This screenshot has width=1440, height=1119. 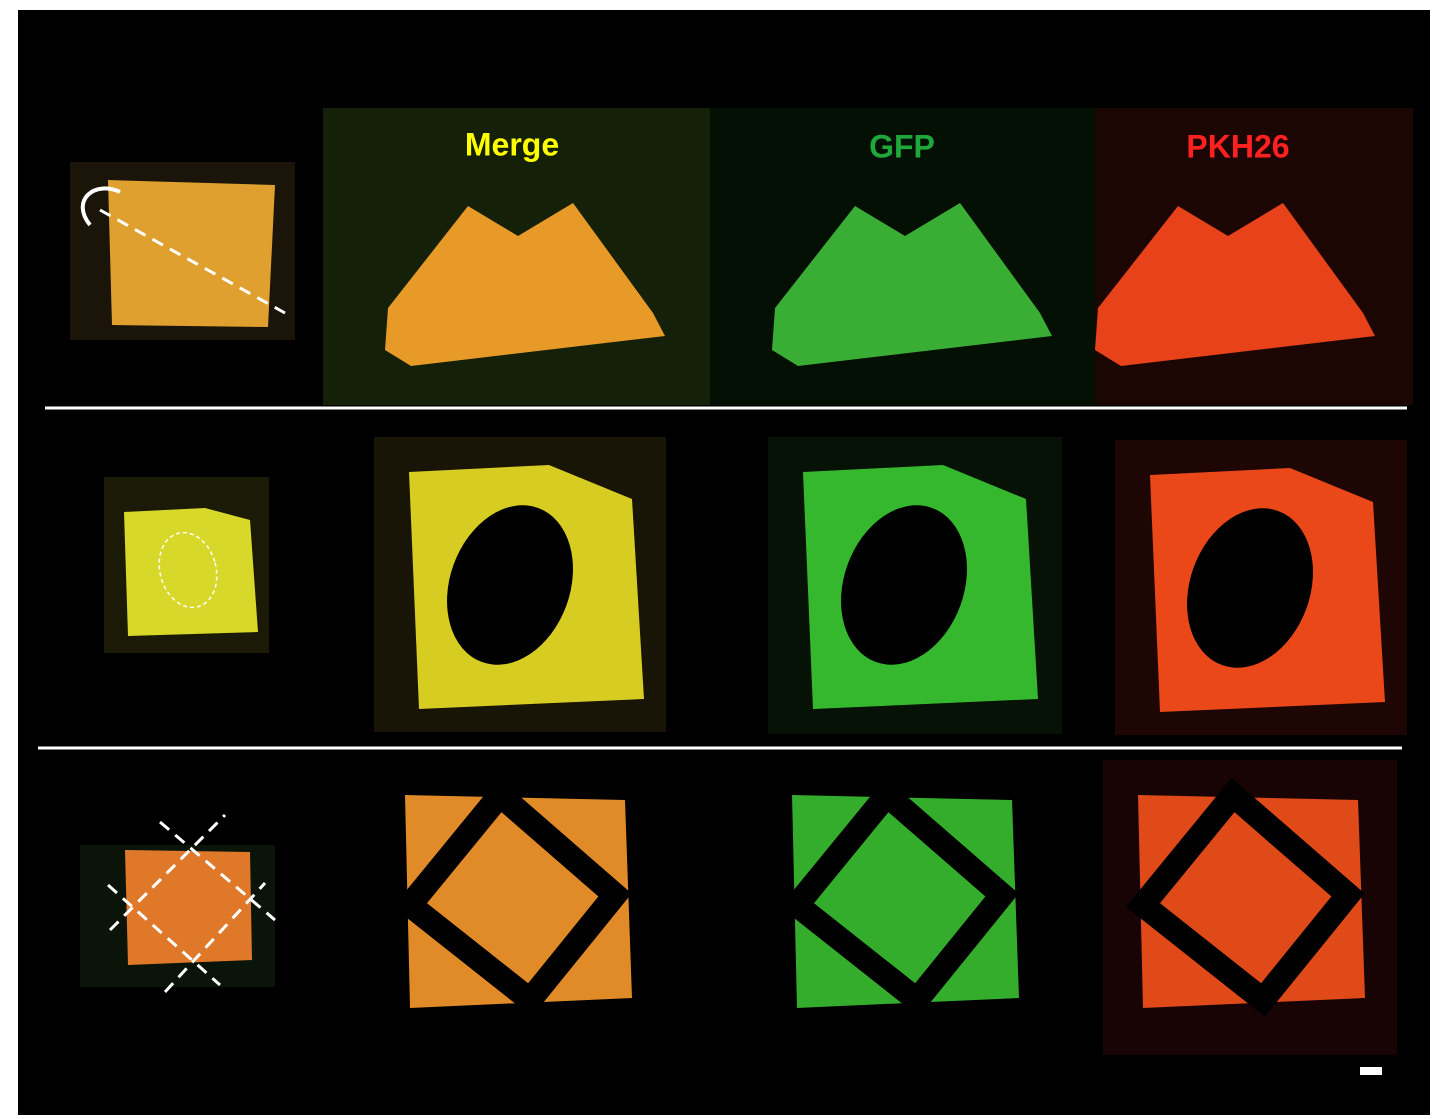 What do you see at coordinates (1237, 146) in the screenshot?
I see `label-pkh26: PKH26` at bounding box center [1237, 146].